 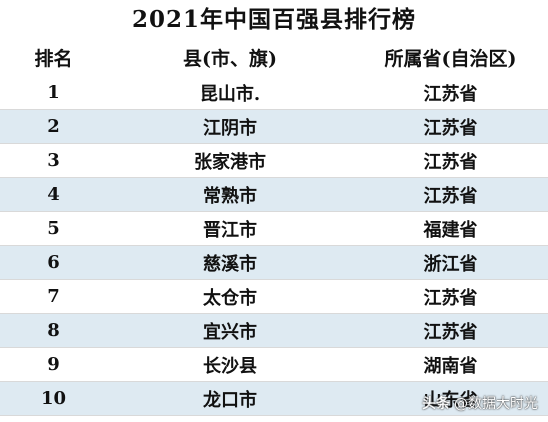 What do you see at coordinates (230, 262) in the screenshot?
I see `county-cell: 慈溪市` at bounding box center [230, 262].